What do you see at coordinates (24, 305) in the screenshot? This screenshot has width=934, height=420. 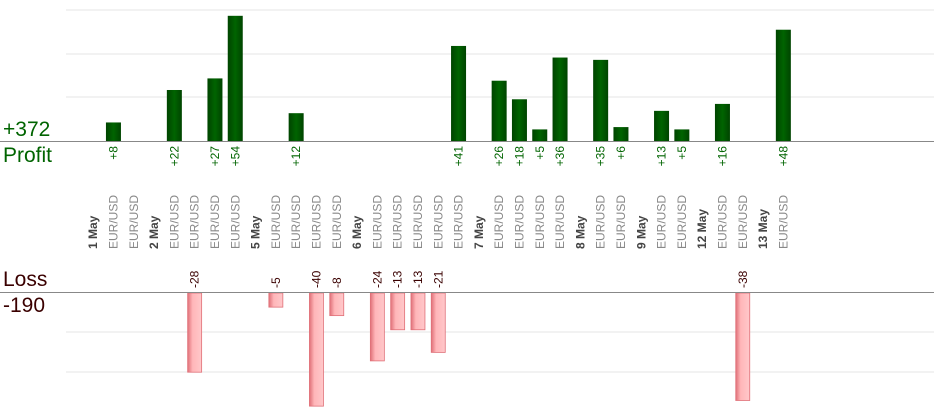 I see `loss-total: -190` at bounding box center [24, 305].